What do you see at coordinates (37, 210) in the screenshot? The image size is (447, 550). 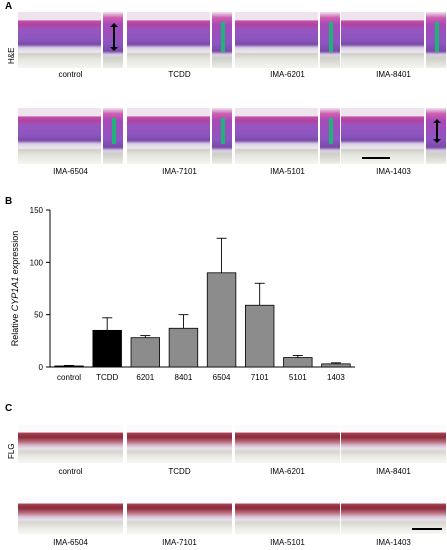 I see `y-tick-label: 150` at bounding box center [37, 210].